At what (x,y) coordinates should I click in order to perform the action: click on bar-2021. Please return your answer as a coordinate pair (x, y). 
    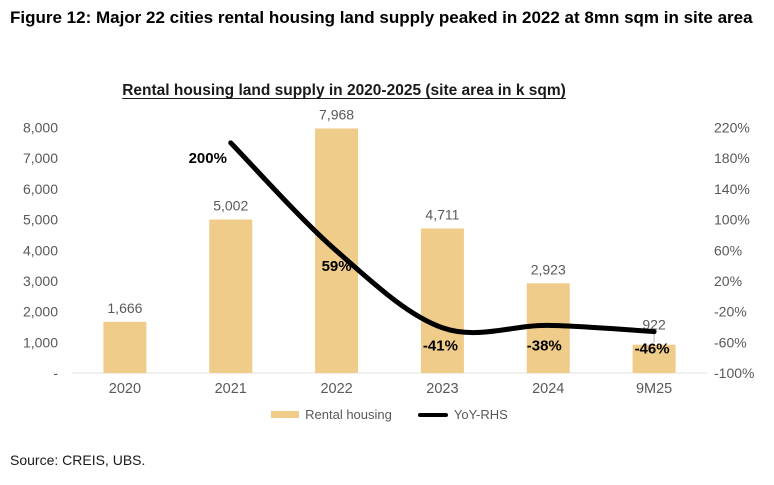
    Looking at the image, I should click on (231, 296).